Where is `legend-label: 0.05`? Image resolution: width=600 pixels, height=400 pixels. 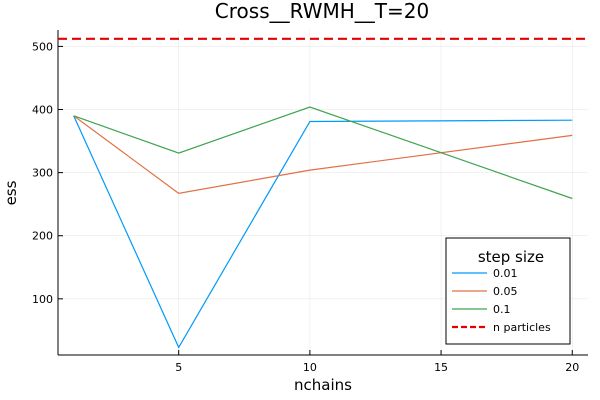 legend-label: 0.05 is located at coordinates (505, 291).